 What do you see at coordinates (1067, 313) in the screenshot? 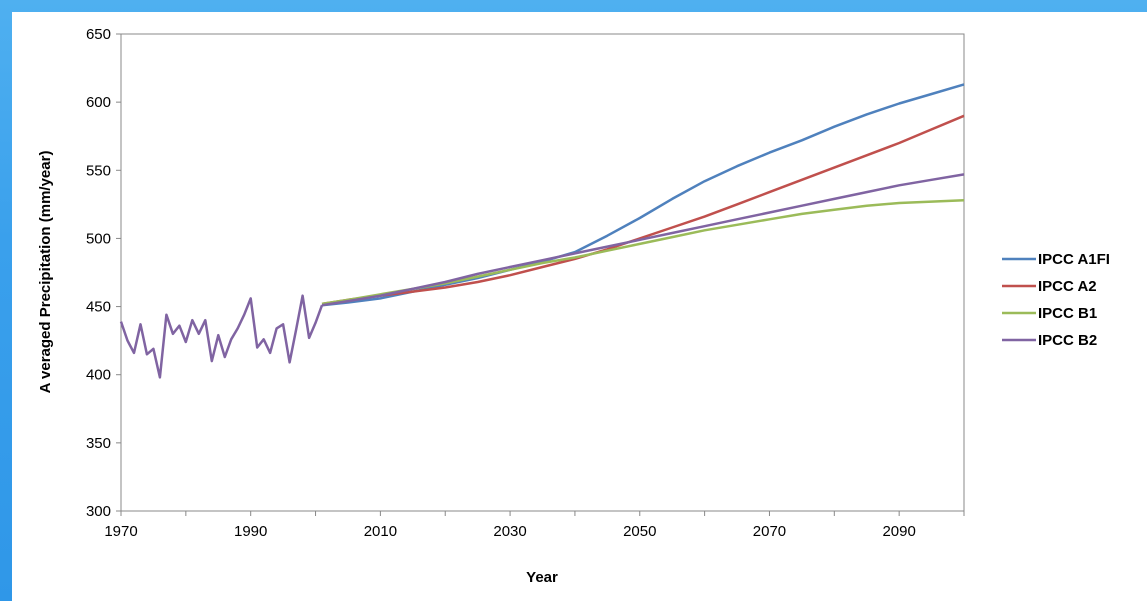
I see `legend-label: IPCC B1` at bounding box center [1067, 313].